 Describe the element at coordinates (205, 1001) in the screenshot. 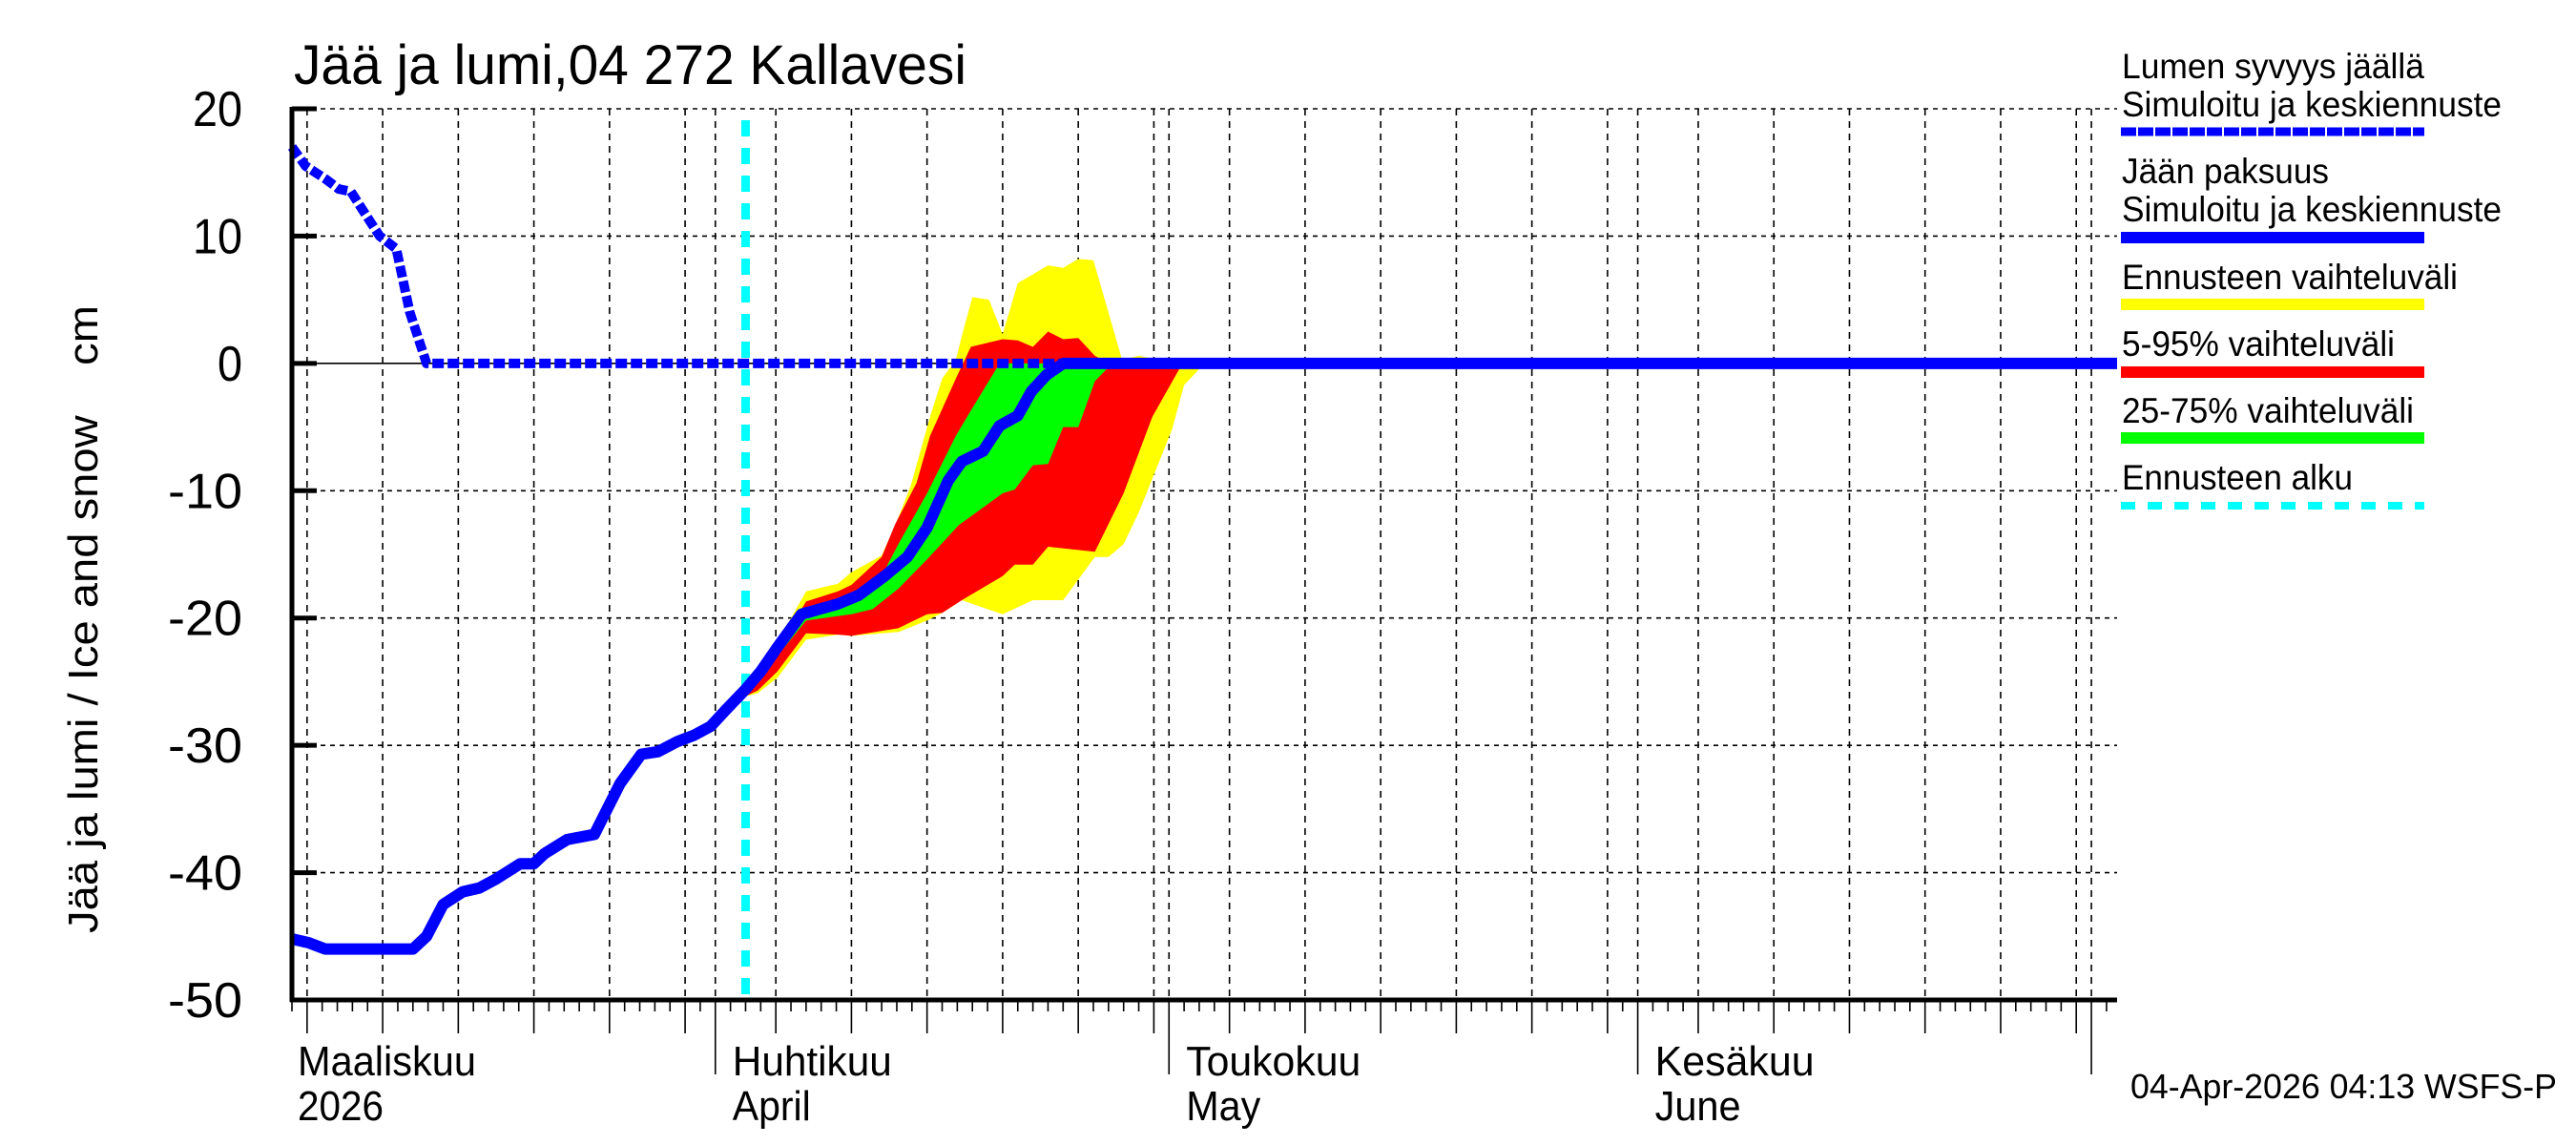

I see `y-tick-label: -50` at that location.